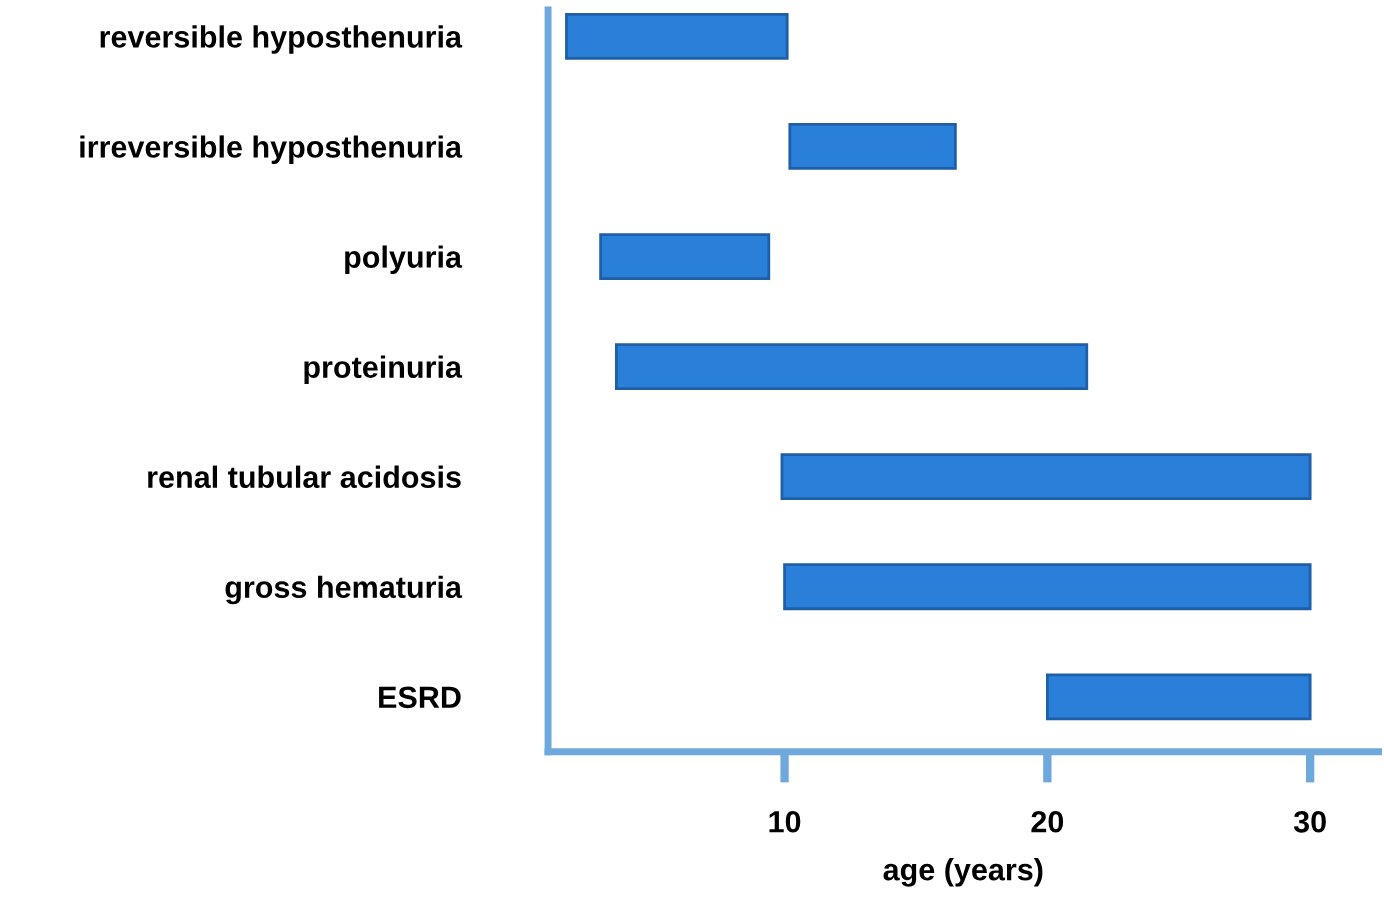 The height and width of the screenshot is (908, 1384). Describe the element at coordinates (304, 477) in the screenshot. I see `y-tick-label: renal tubular acidosis` at that location.